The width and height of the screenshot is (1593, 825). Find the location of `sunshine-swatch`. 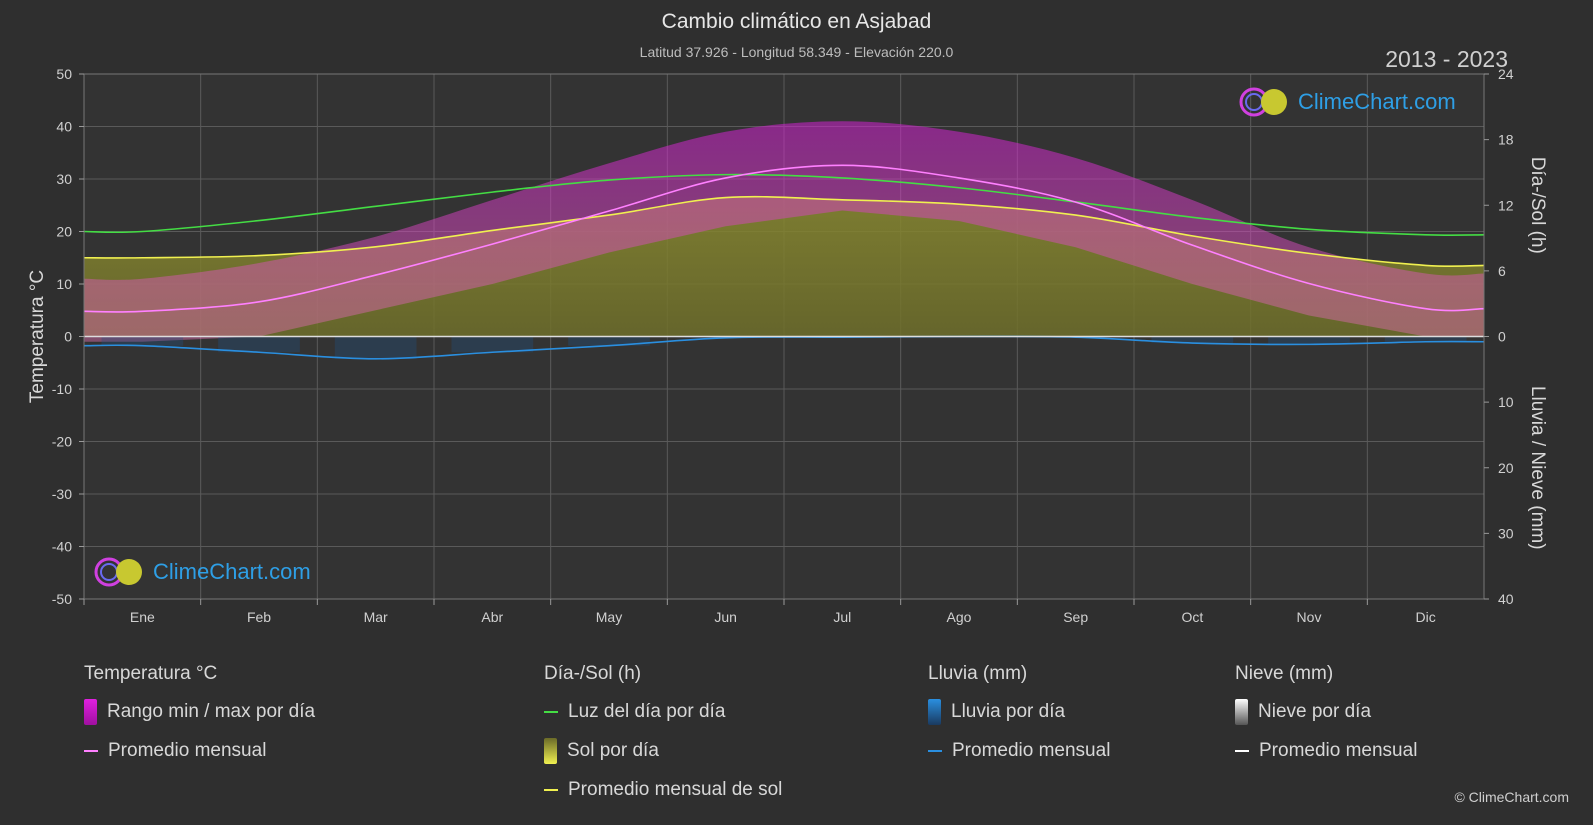

sunshine-swatch is located at coordinates (550, 751).